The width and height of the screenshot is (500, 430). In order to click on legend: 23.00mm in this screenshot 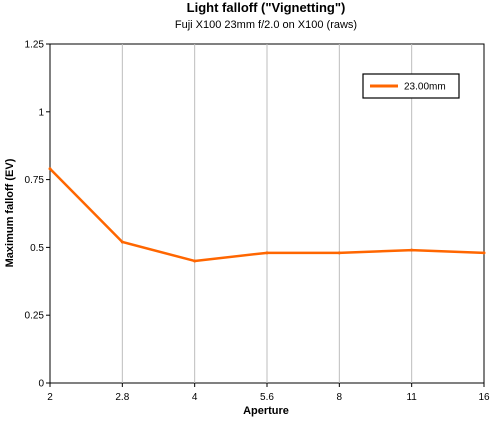, I will do `click(411, 86)`.